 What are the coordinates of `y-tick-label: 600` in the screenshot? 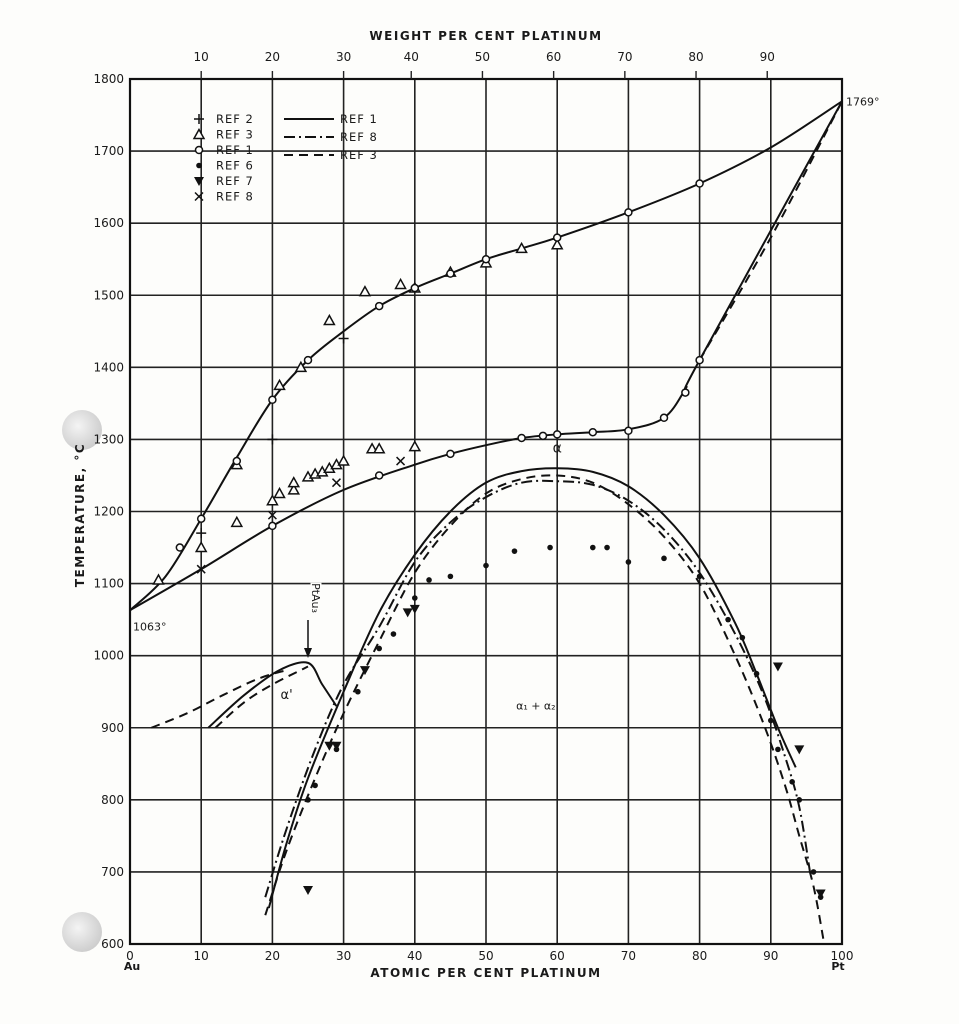 It's located at (112, 944).